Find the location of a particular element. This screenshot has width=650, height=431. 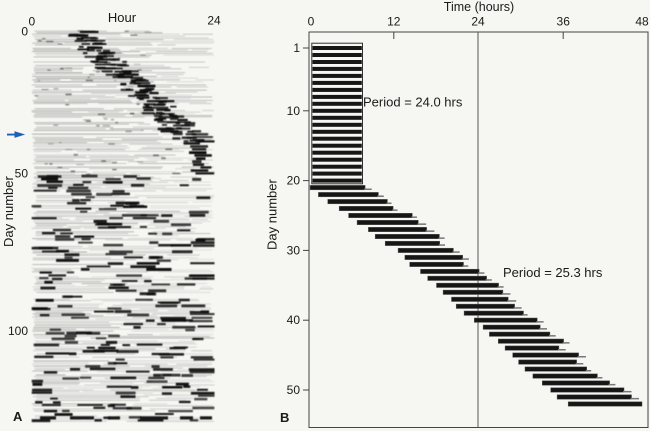

svg-text: 30 is located at coordinates (294, 250).